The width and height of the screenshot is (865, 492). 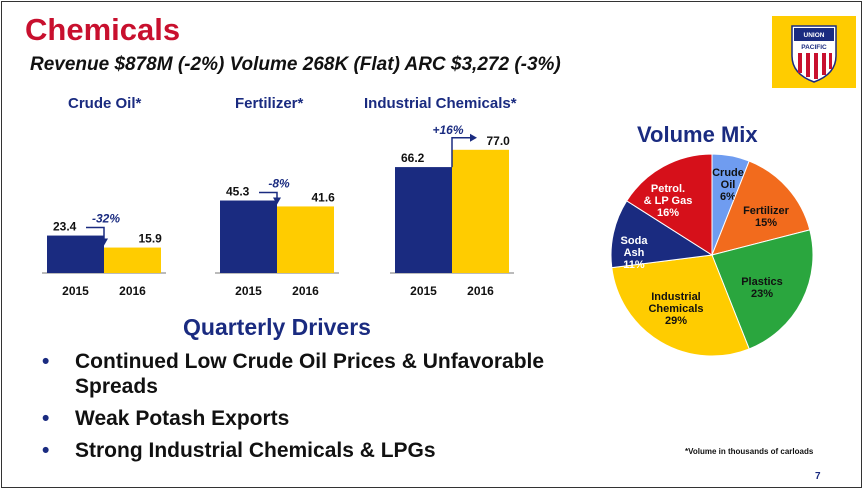 I want to click on bar-value-label: 45.3, so click(x=238, y=192).